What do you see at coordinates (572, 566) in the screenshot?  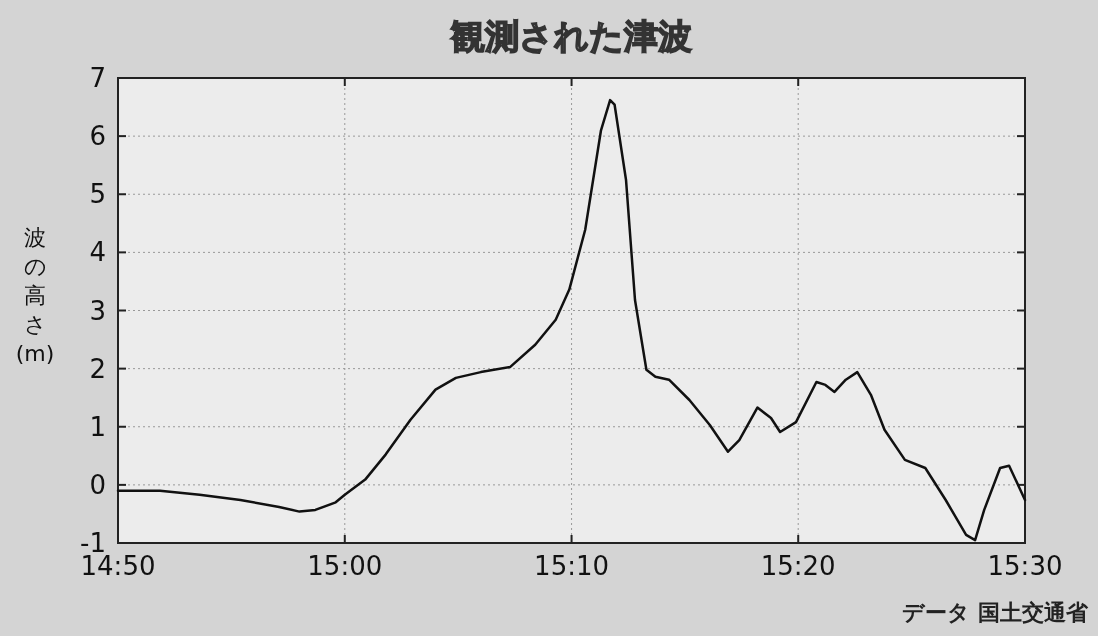 I see `x-tick-label: 15:10` at bounding box center [572, 566].